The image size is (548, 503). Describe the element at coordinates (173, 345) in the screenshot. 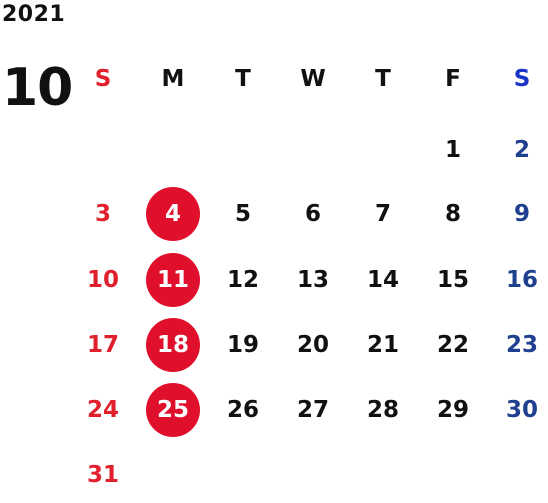

I see `holiday-day-cell: 18` at that location.